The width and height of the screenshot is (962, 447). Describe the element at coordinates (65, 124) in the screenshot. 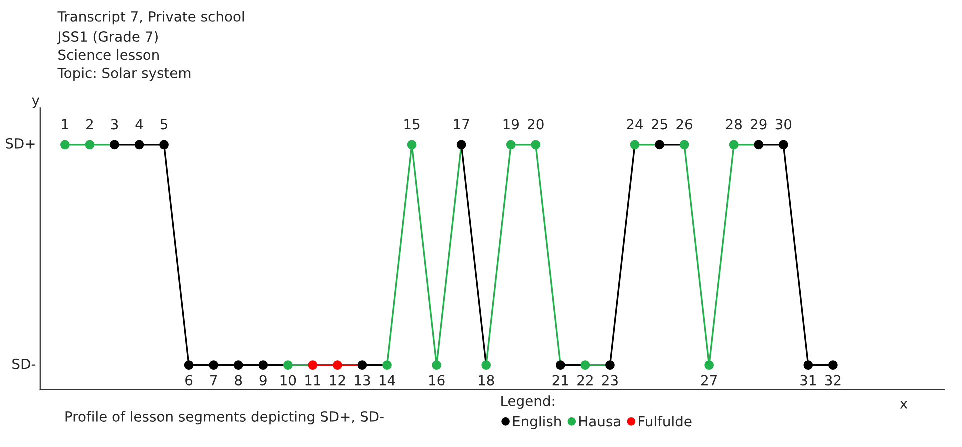

I see `x-tick-label: 1` at that location.